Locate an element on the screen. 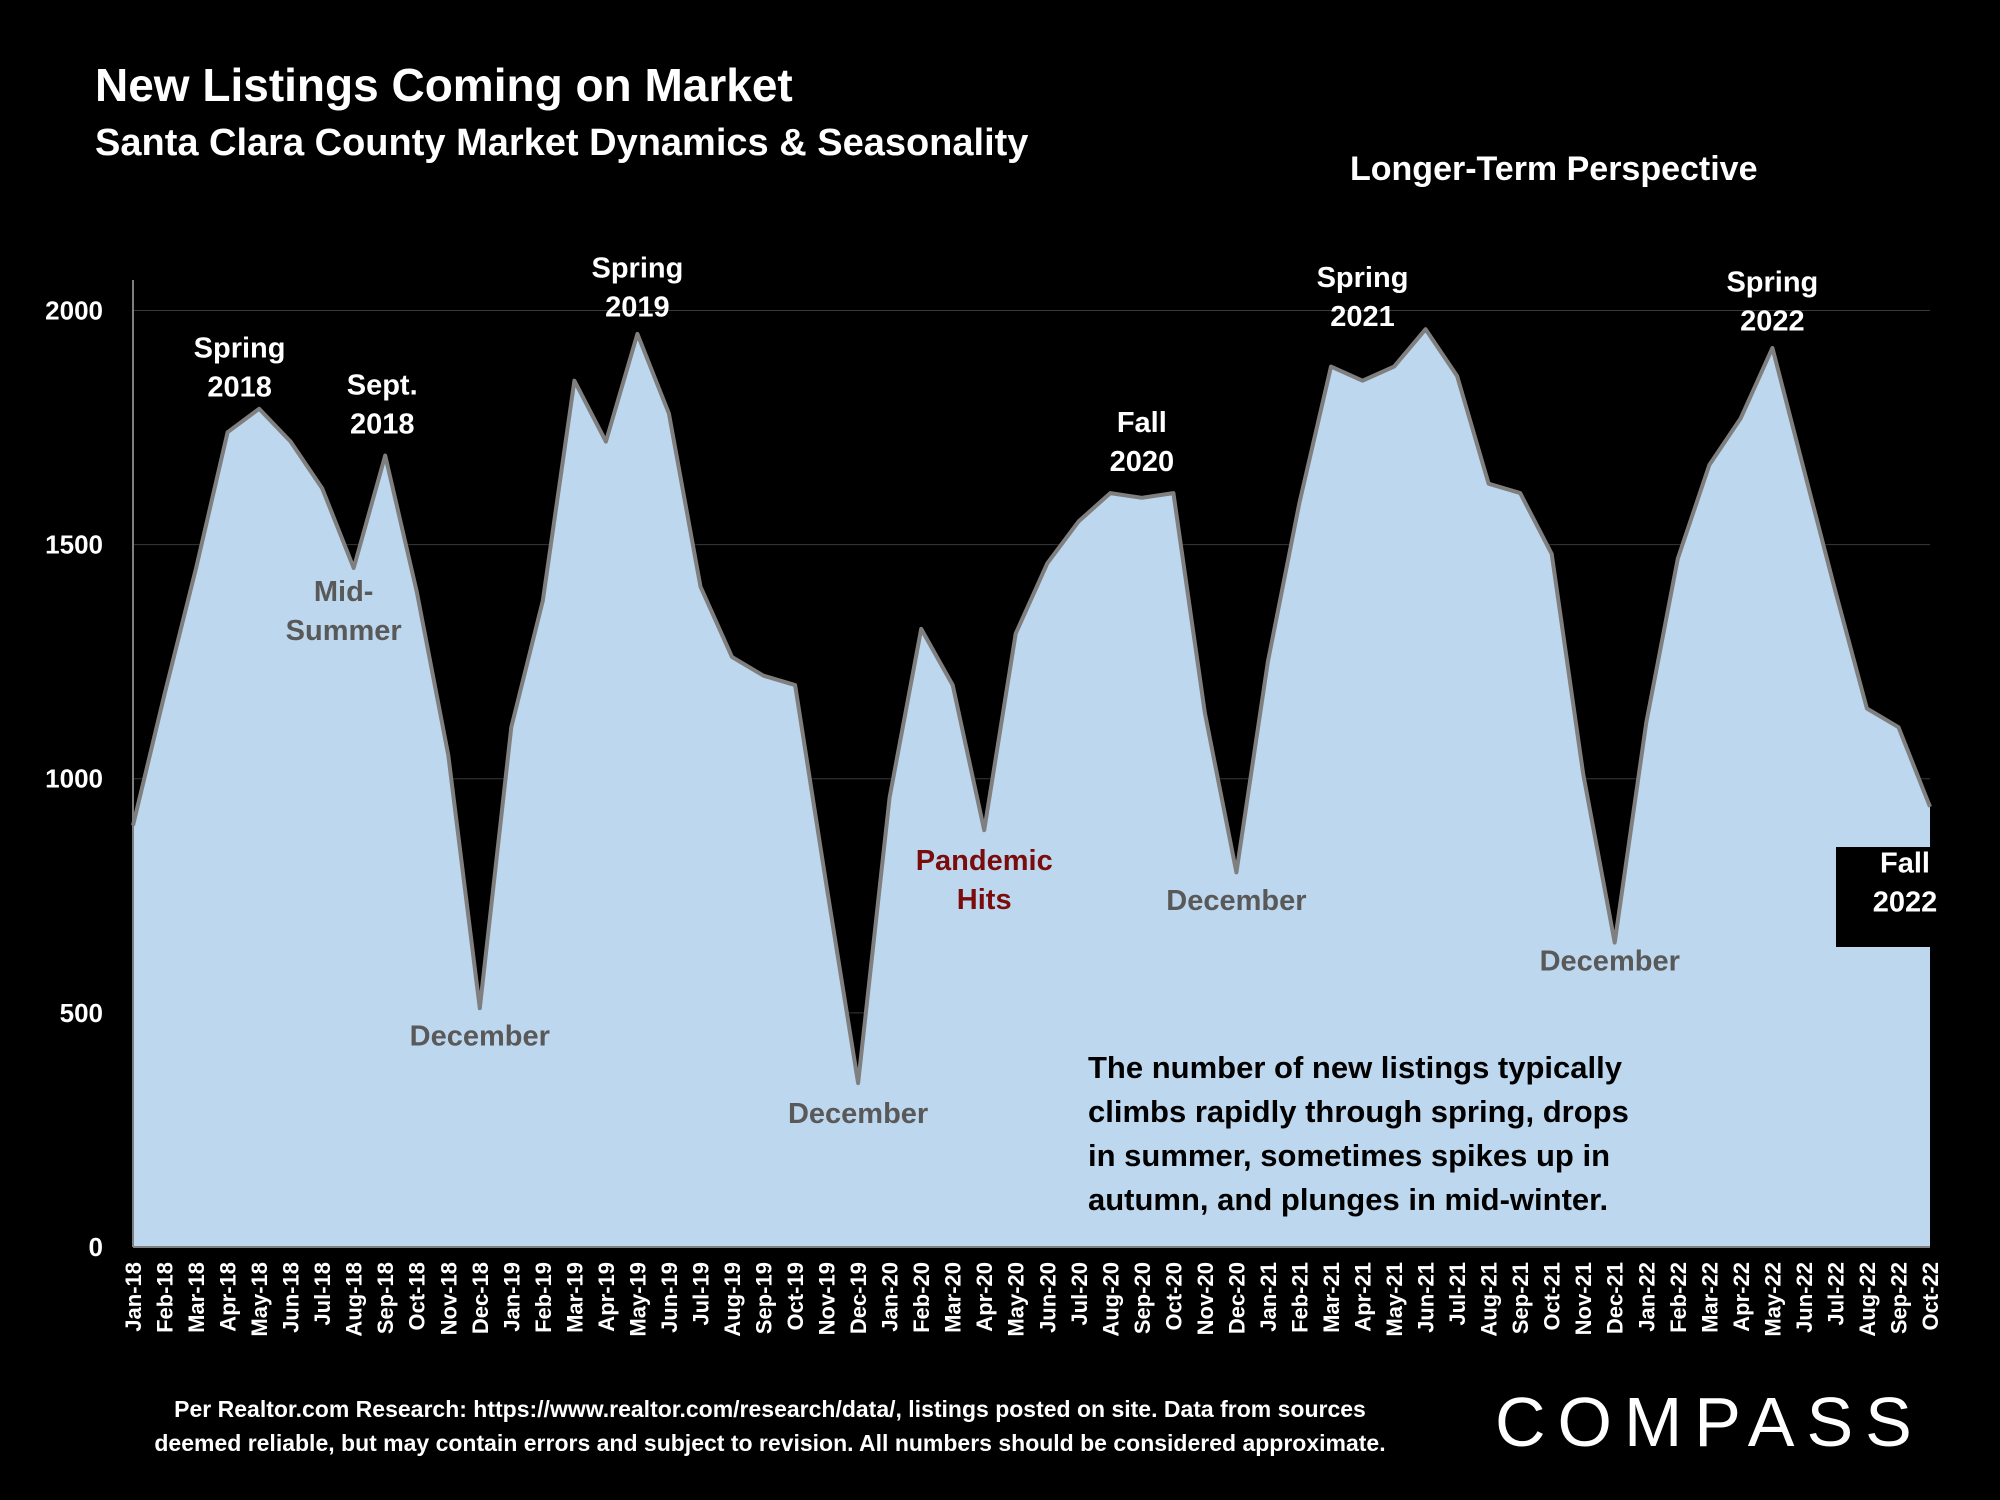  x-tick-label: Nov-21 is located at coordinates (1583, 1298).